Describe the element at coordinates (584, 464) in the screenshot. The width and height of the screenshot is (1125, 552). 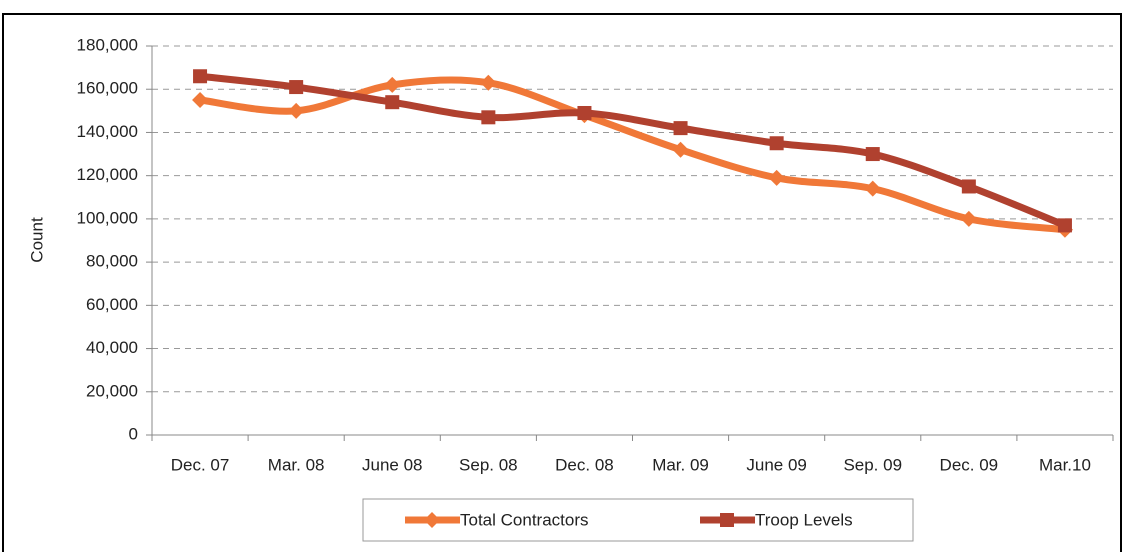
I see `x-tick-label: Dec. 08` at that location.